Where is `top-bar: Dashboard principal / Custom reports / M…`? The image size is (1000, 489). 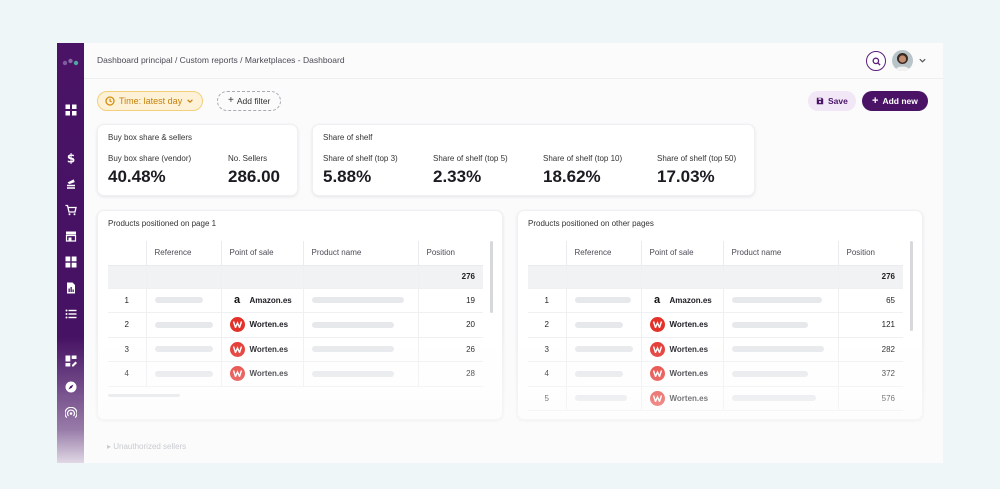 top-bar: Dashboard principal / Custom reports / M… is located at coordinates (513, 61).